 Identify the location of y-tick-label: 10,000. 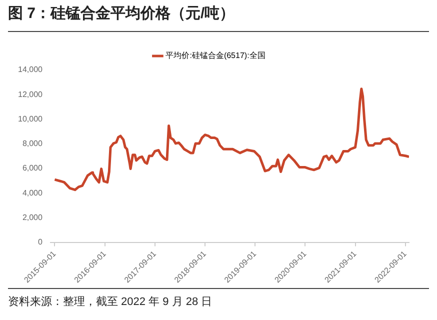
(31, 119).